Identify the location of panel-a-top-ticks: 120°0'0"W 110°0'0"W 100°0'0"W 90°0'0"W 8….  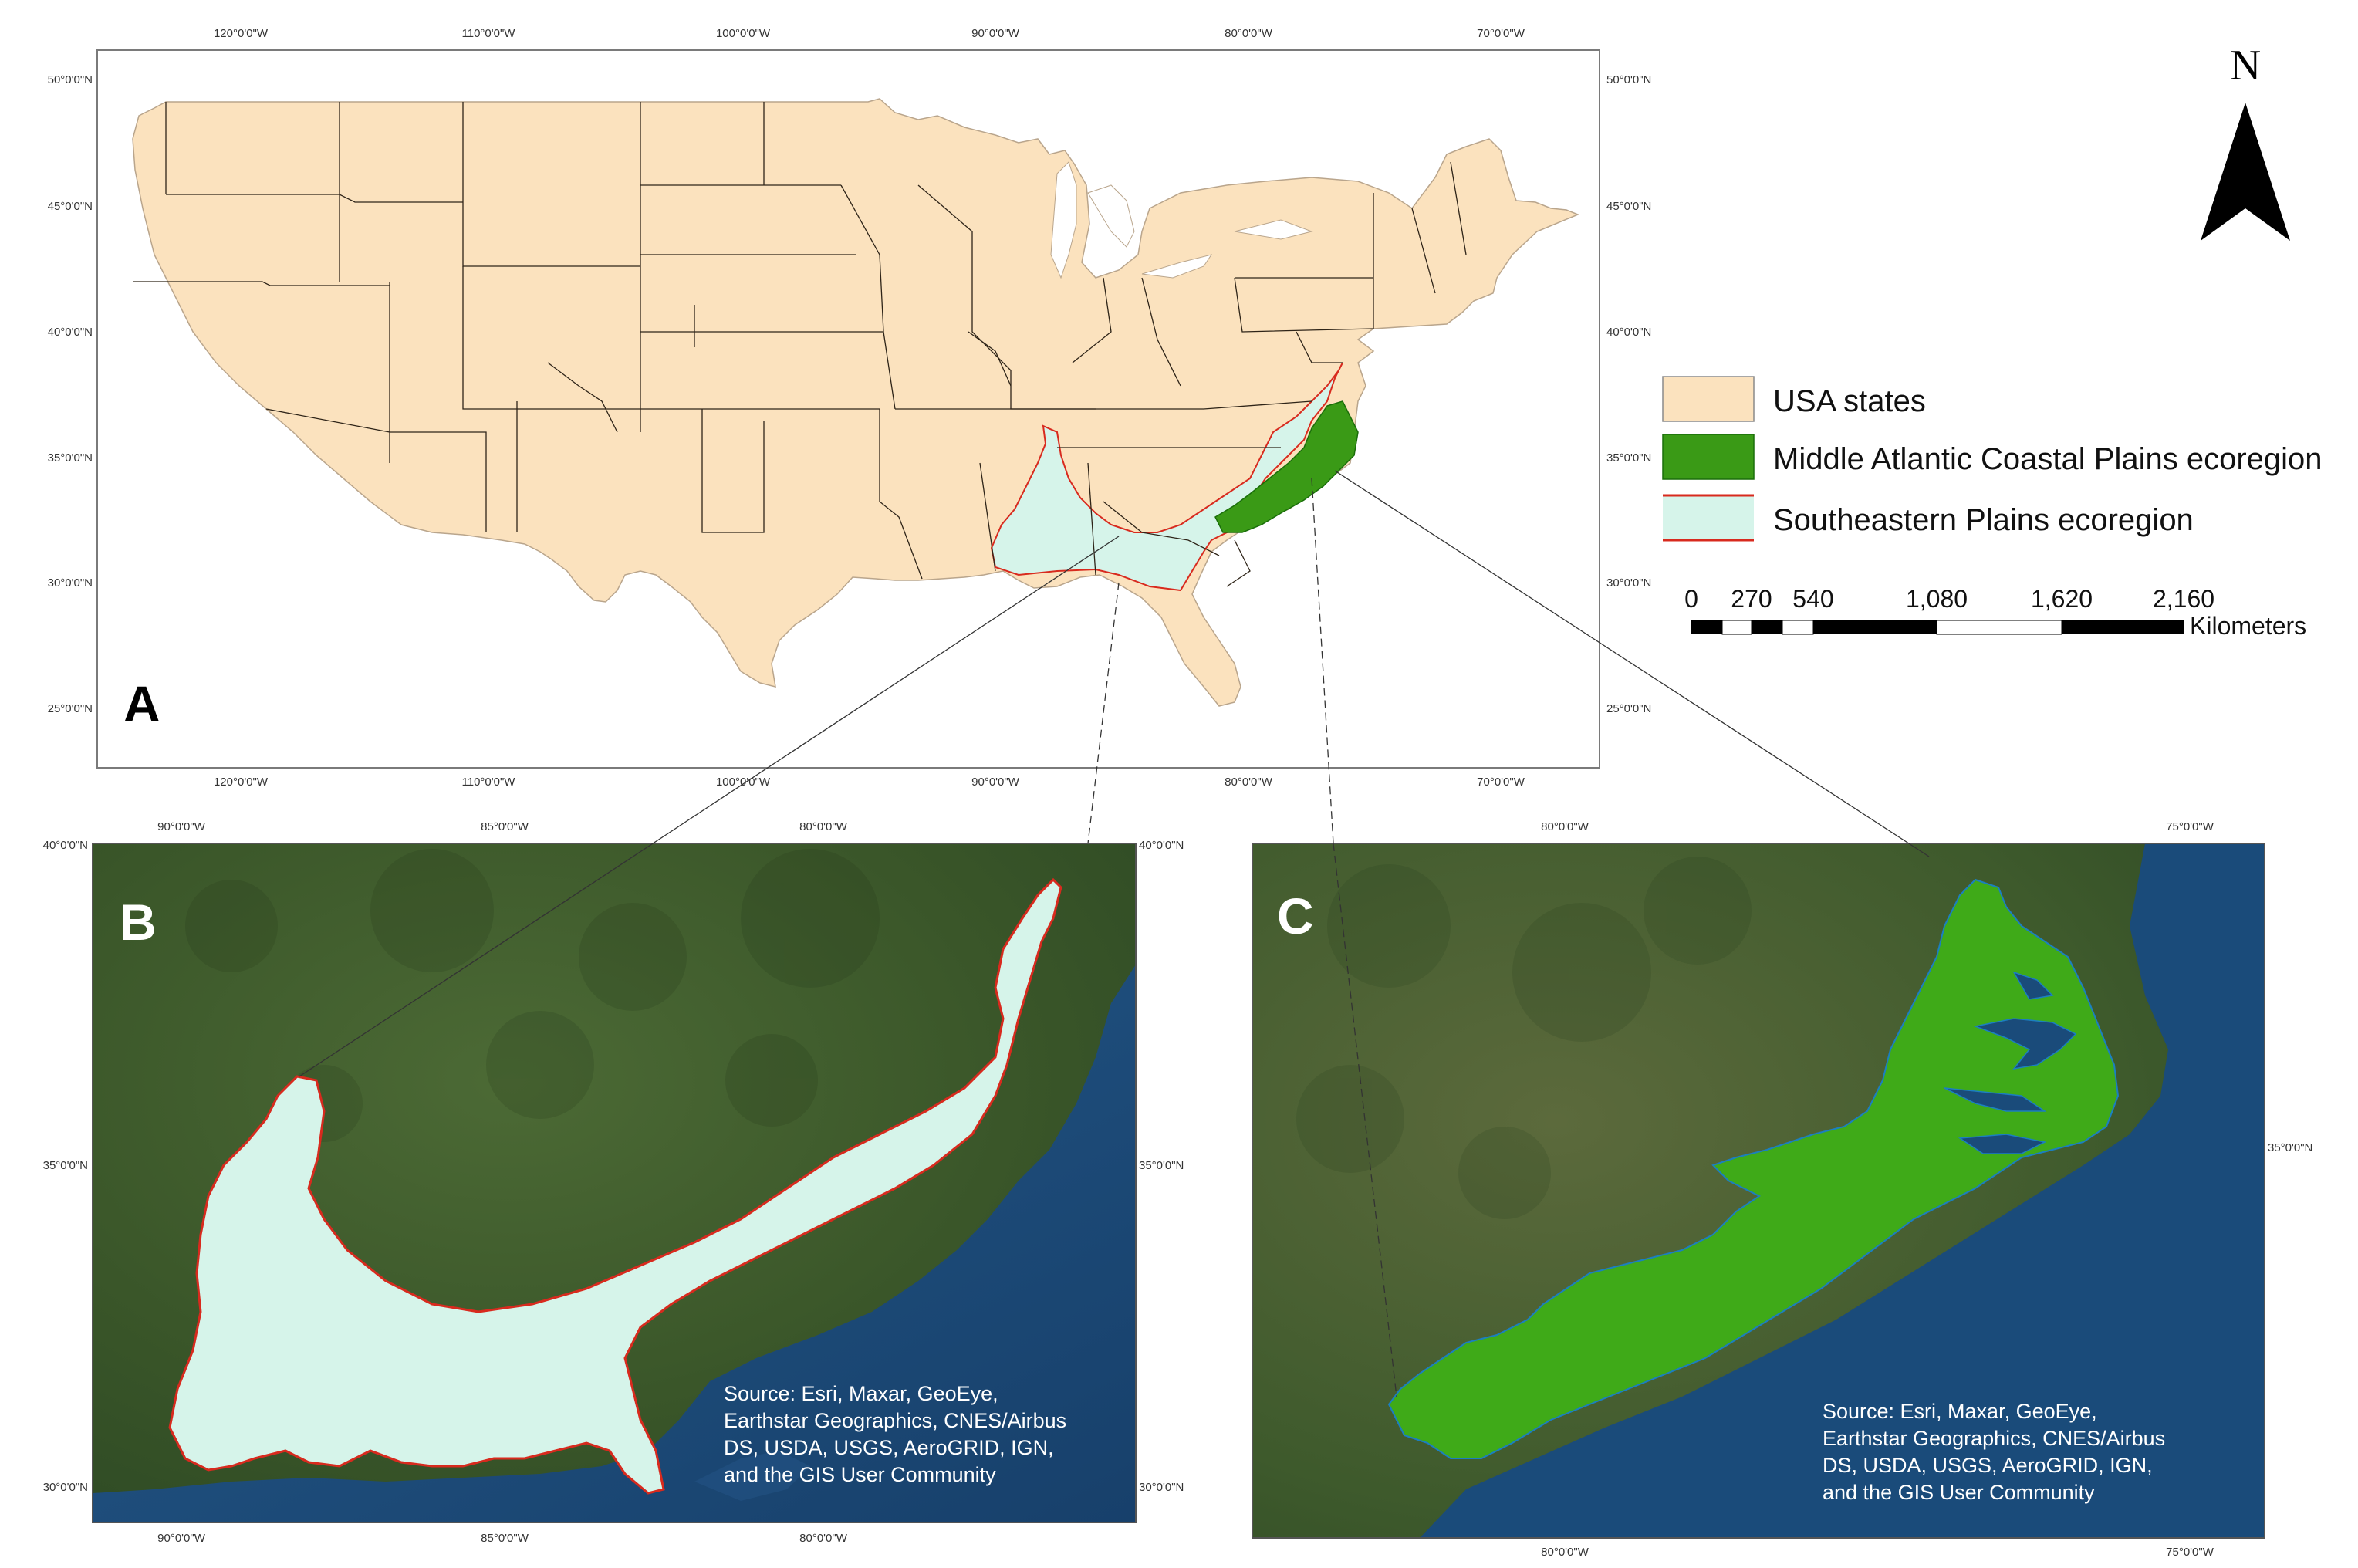
(870, 33).